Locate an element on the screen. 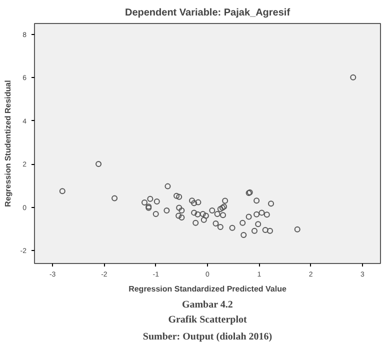  text: Gambar 4.2 is located at coordinates (207, 305).